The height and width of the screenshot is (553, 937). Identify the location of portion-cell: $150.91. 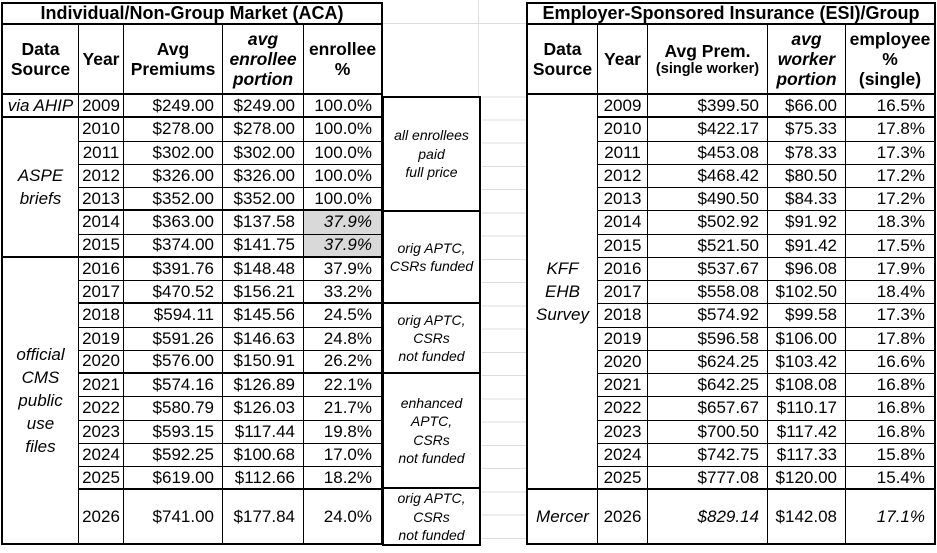
(263, 362).